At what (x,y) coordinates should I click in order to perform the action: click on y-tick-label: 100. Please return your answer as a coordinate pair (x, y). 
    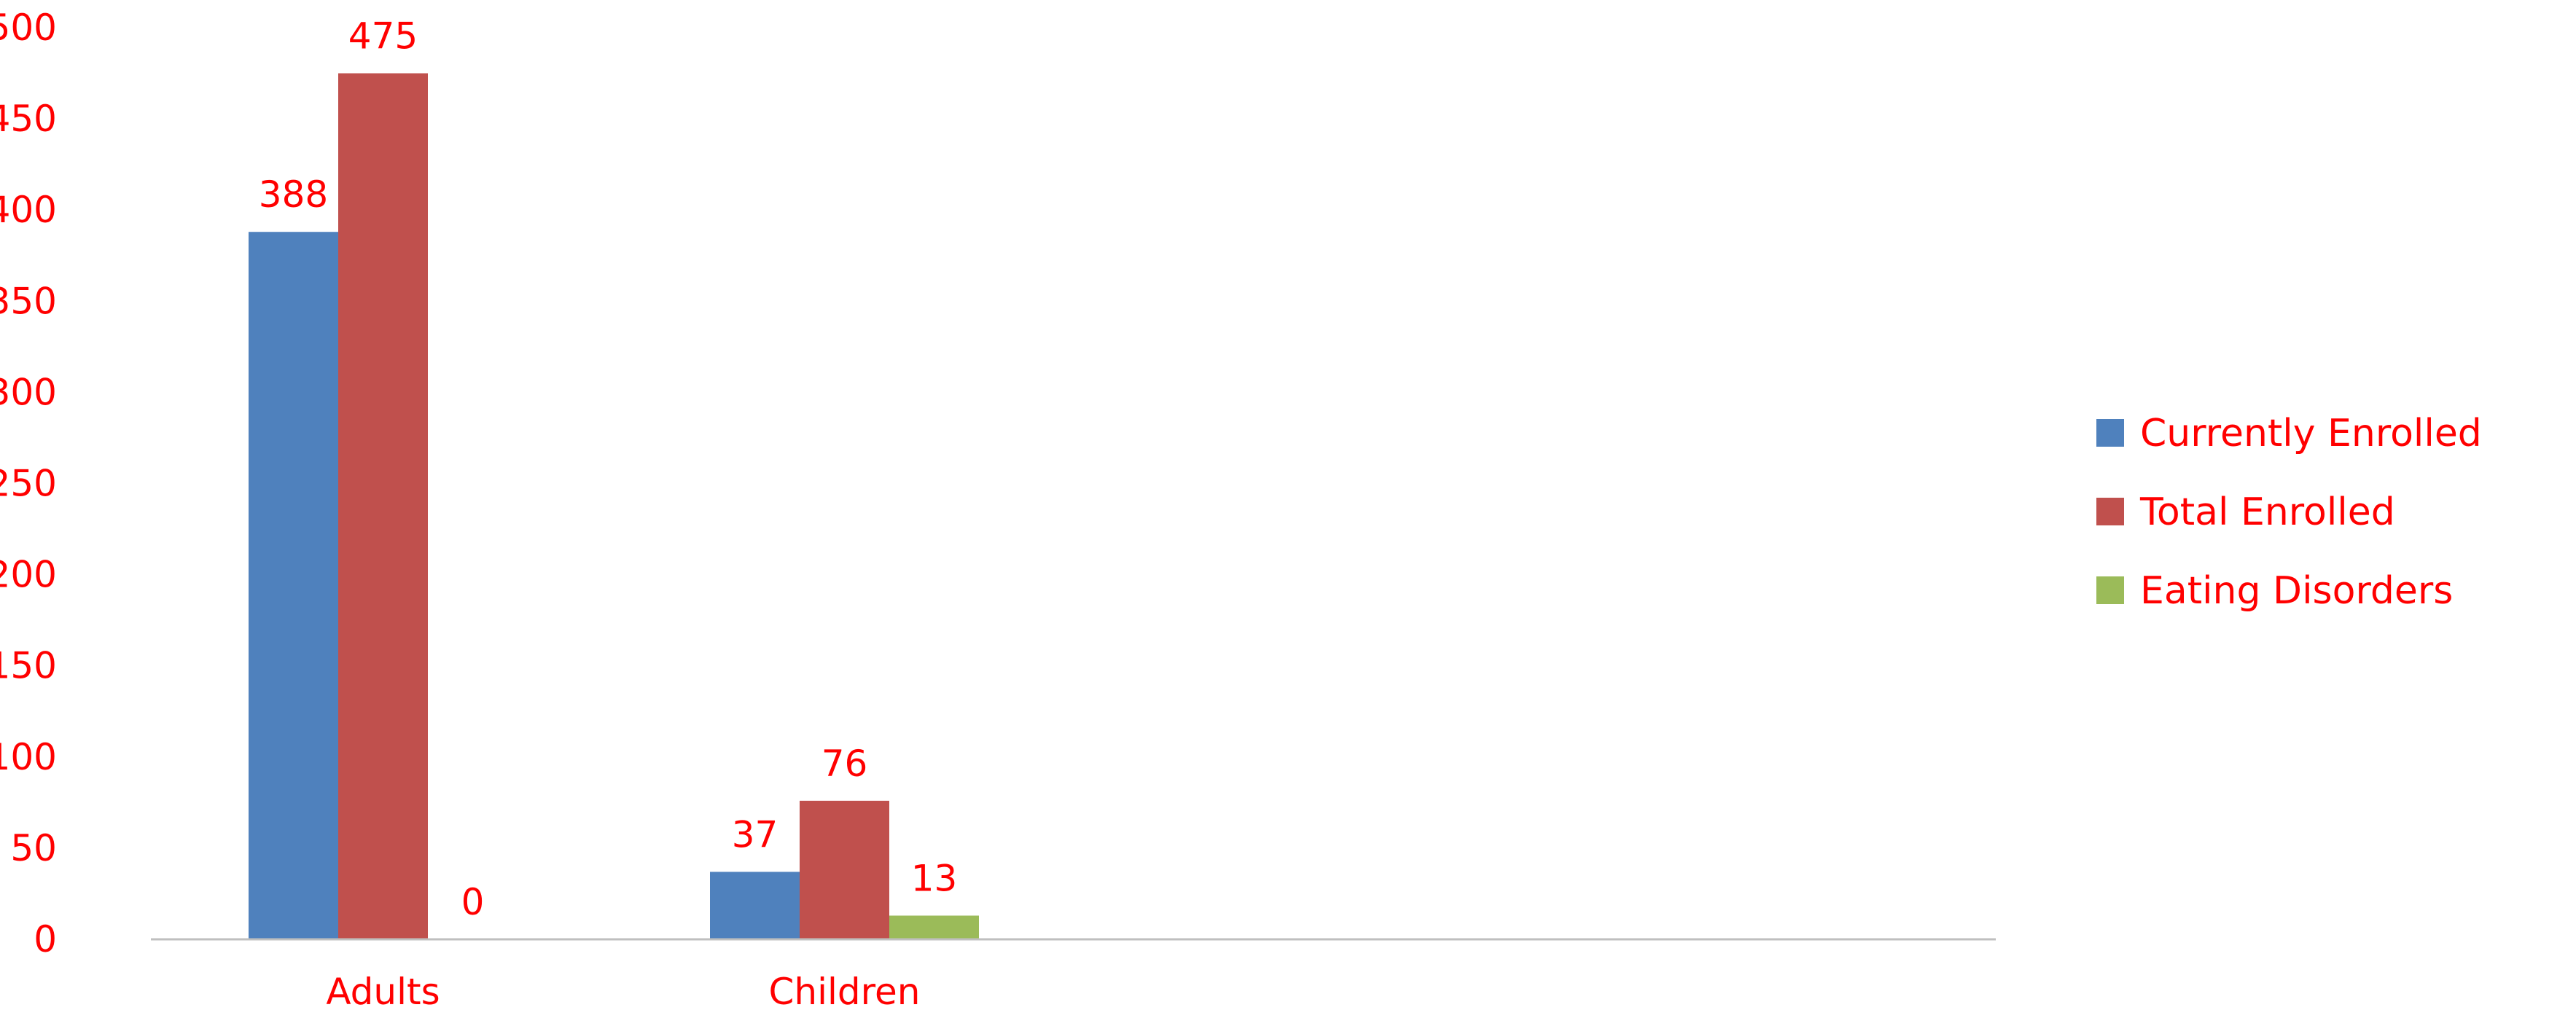
    Looking at the image, I should click on (28, 757).